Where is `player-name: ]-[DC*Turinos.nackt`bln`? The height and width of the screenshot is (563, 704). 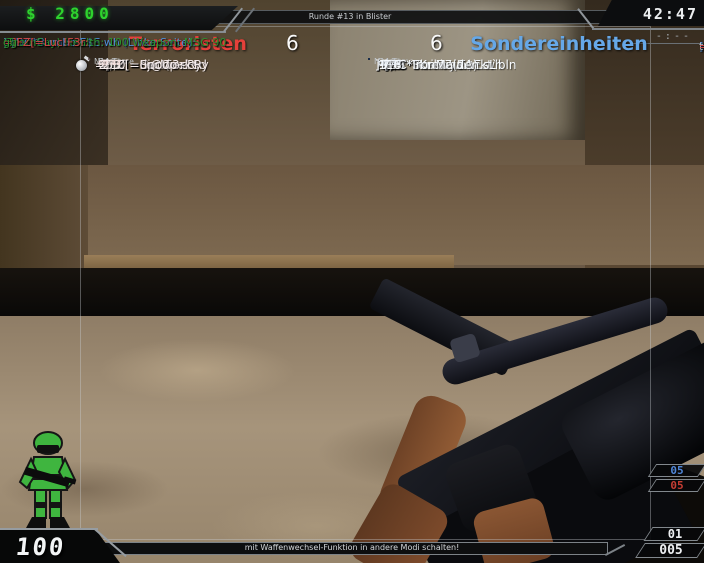
player-name: ]-[DC*Turinos.nackt`bln is located at coordinates (446, 65).